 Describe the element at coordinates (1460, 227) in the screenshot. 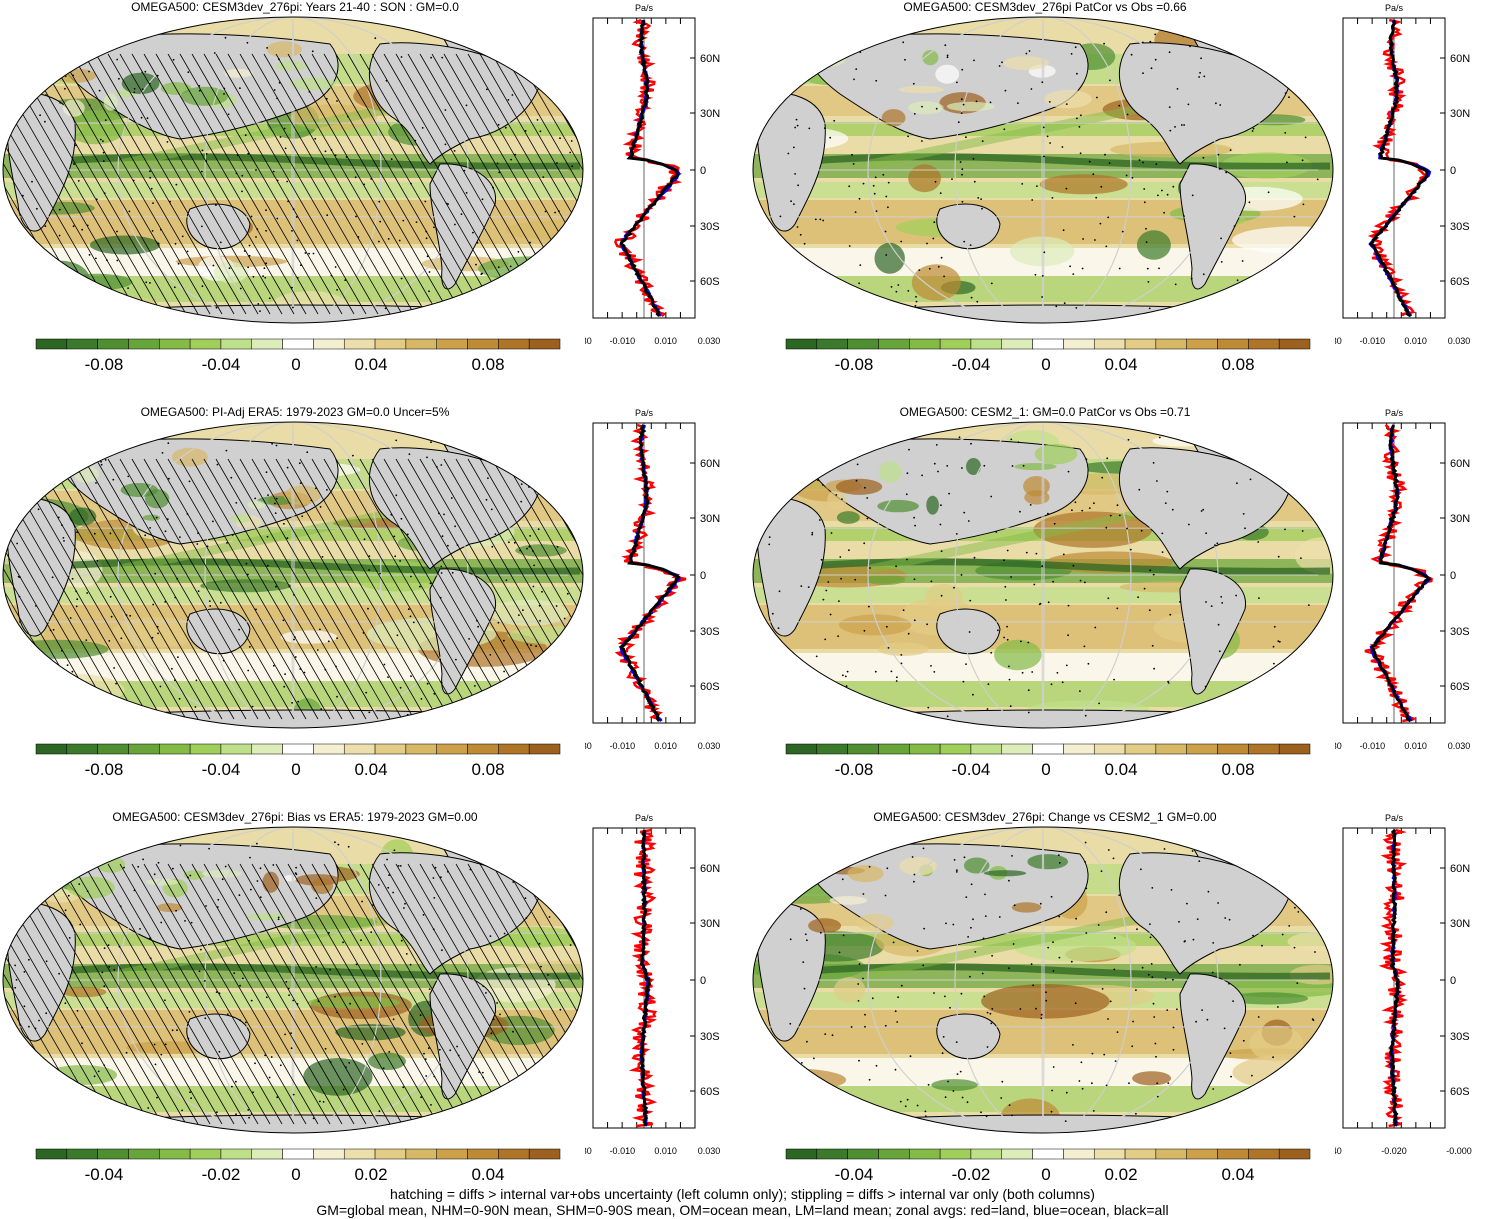

I see `lat-label: 30S` at that location.